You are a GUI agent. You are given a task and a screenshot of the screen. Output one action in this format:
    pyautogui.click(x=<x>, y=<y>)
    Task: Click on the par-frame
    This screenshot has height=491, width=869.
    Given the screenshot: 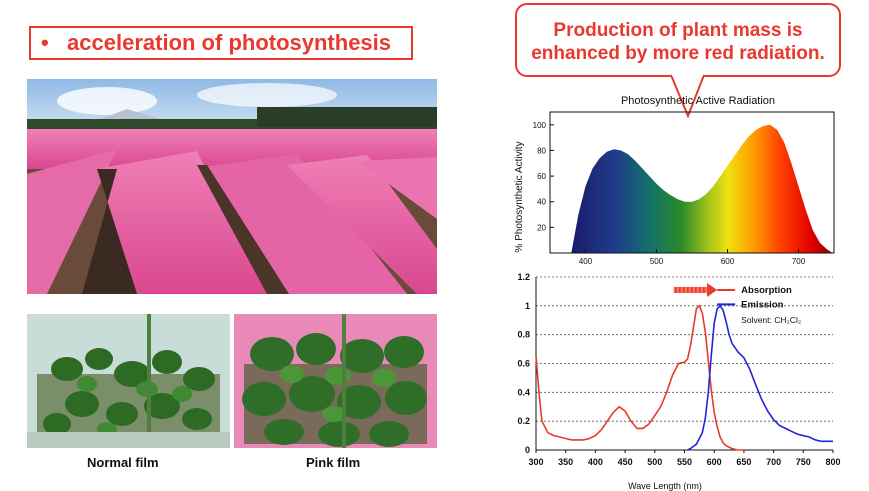 What is the action you would take?
    pyautogui.click(x=692, y=182)
    